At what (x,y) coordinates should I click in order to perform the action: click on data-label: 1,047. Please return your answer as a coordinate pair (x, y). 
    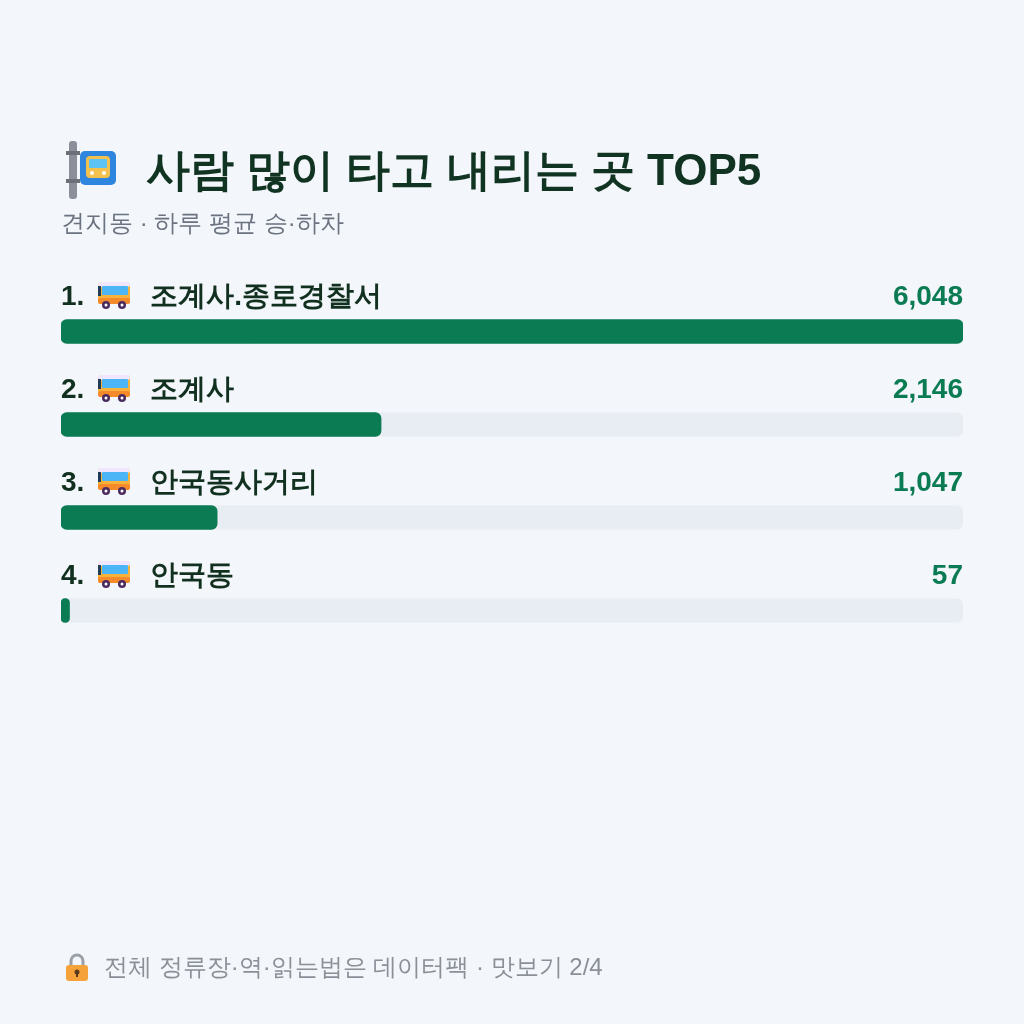
    Looking at the image, I should click on (927, 481).